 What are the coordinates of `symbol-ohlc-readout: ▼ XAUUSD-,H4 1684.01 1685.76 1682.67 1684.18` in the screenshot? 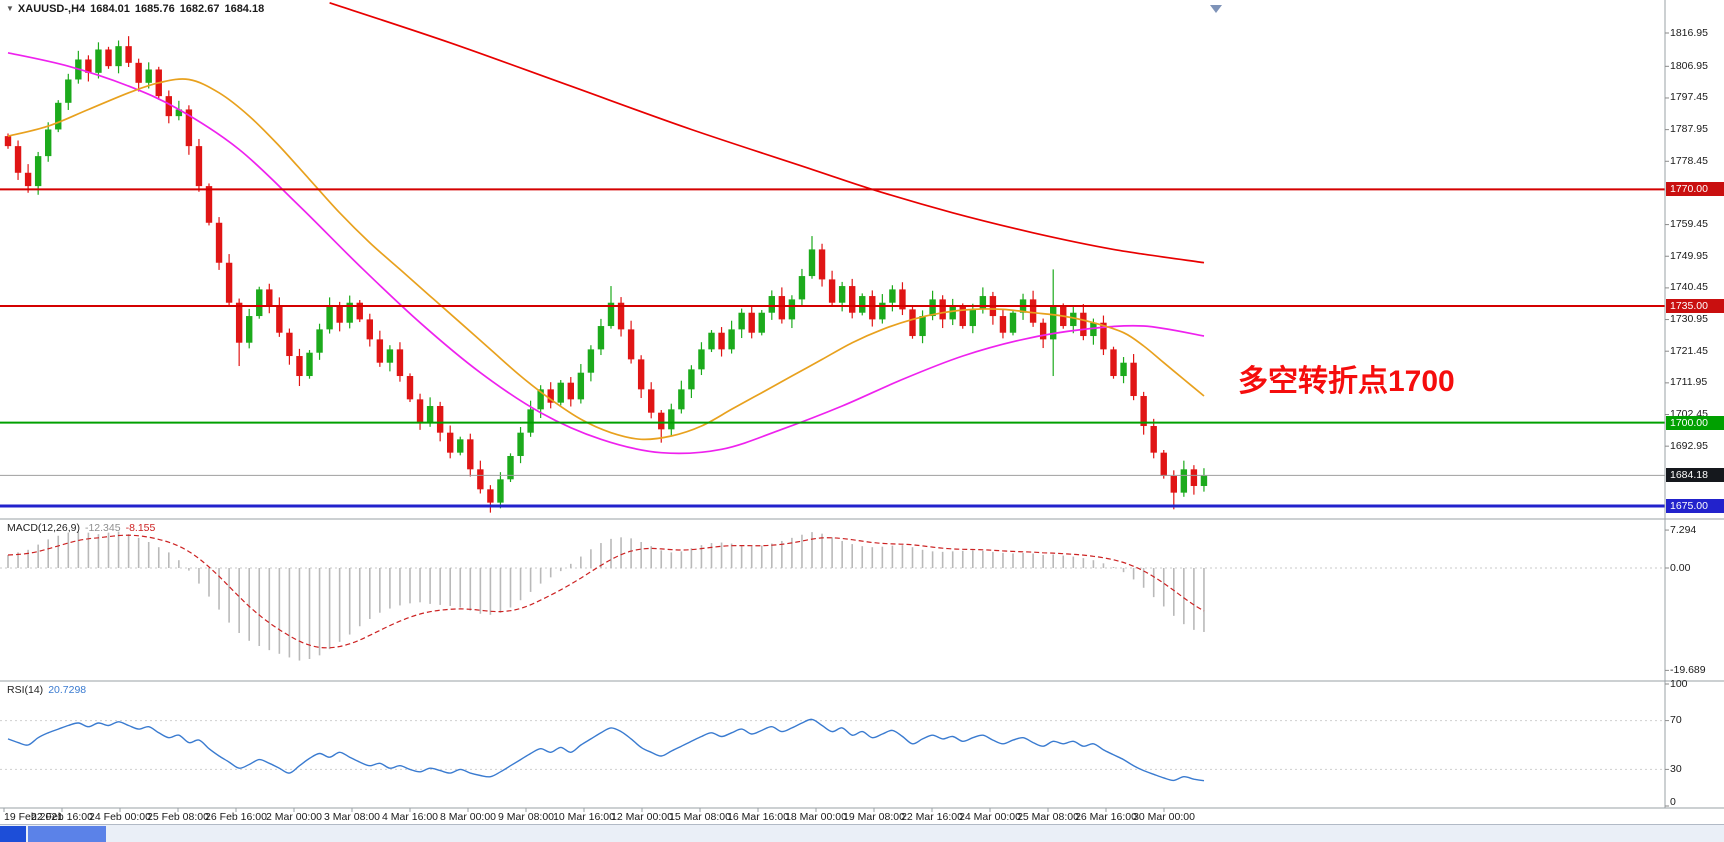 It's located at (137, 9).